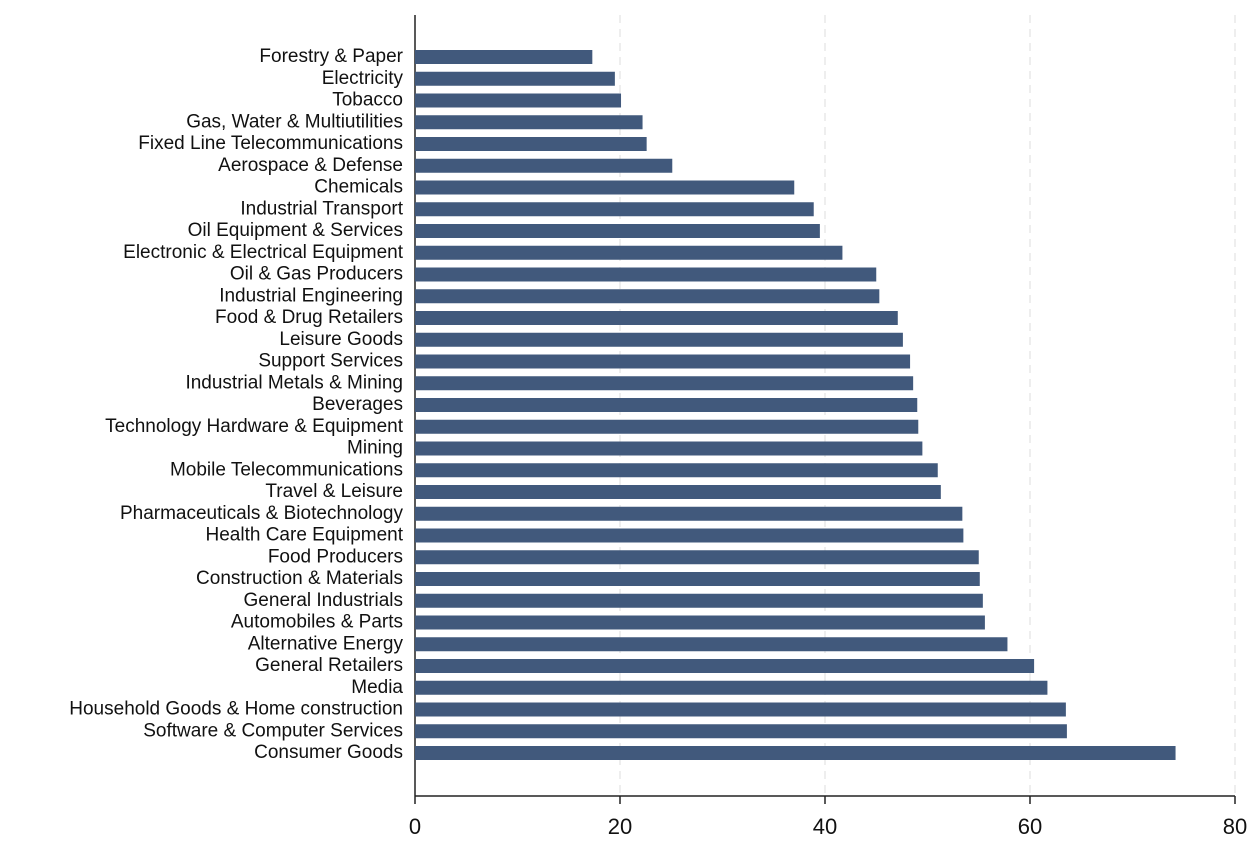  I want to click on x-tick-label: 0, so click(415, 826).